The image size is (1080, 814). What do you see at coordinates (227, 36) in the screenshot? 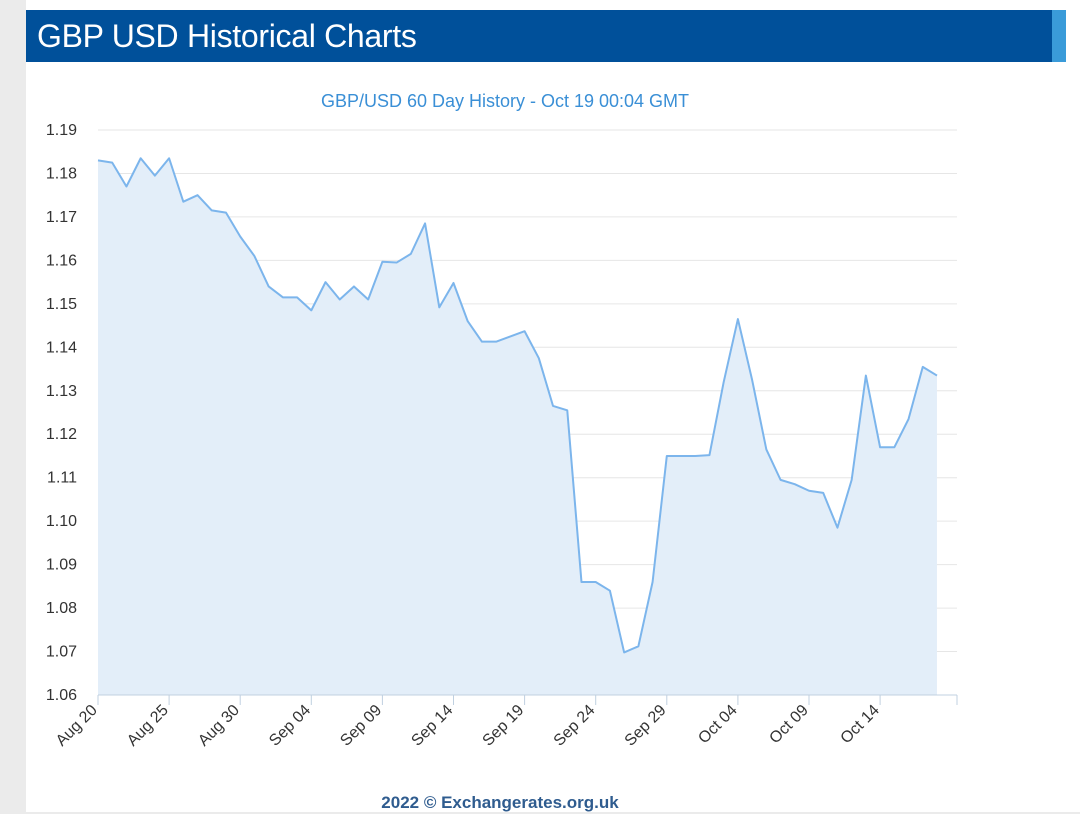
I see `page-title: GBP USD Historical Charts` at bounding box center [227, 36].